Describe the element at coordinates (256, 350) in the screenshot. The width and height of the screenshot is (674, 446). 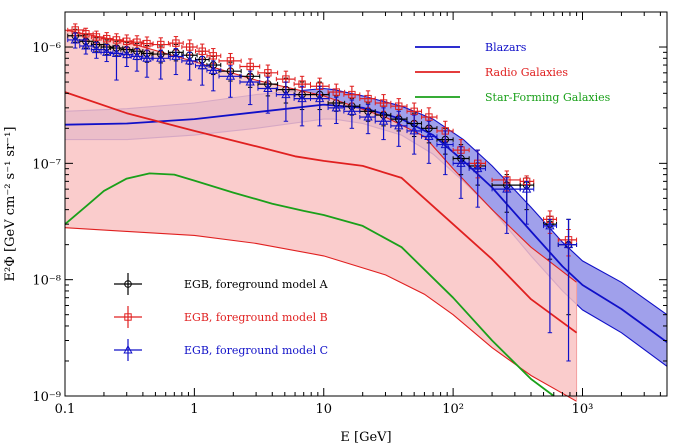
I see `legend-label-egb-foreground-model-c: EGB, foreground model C` at that location.